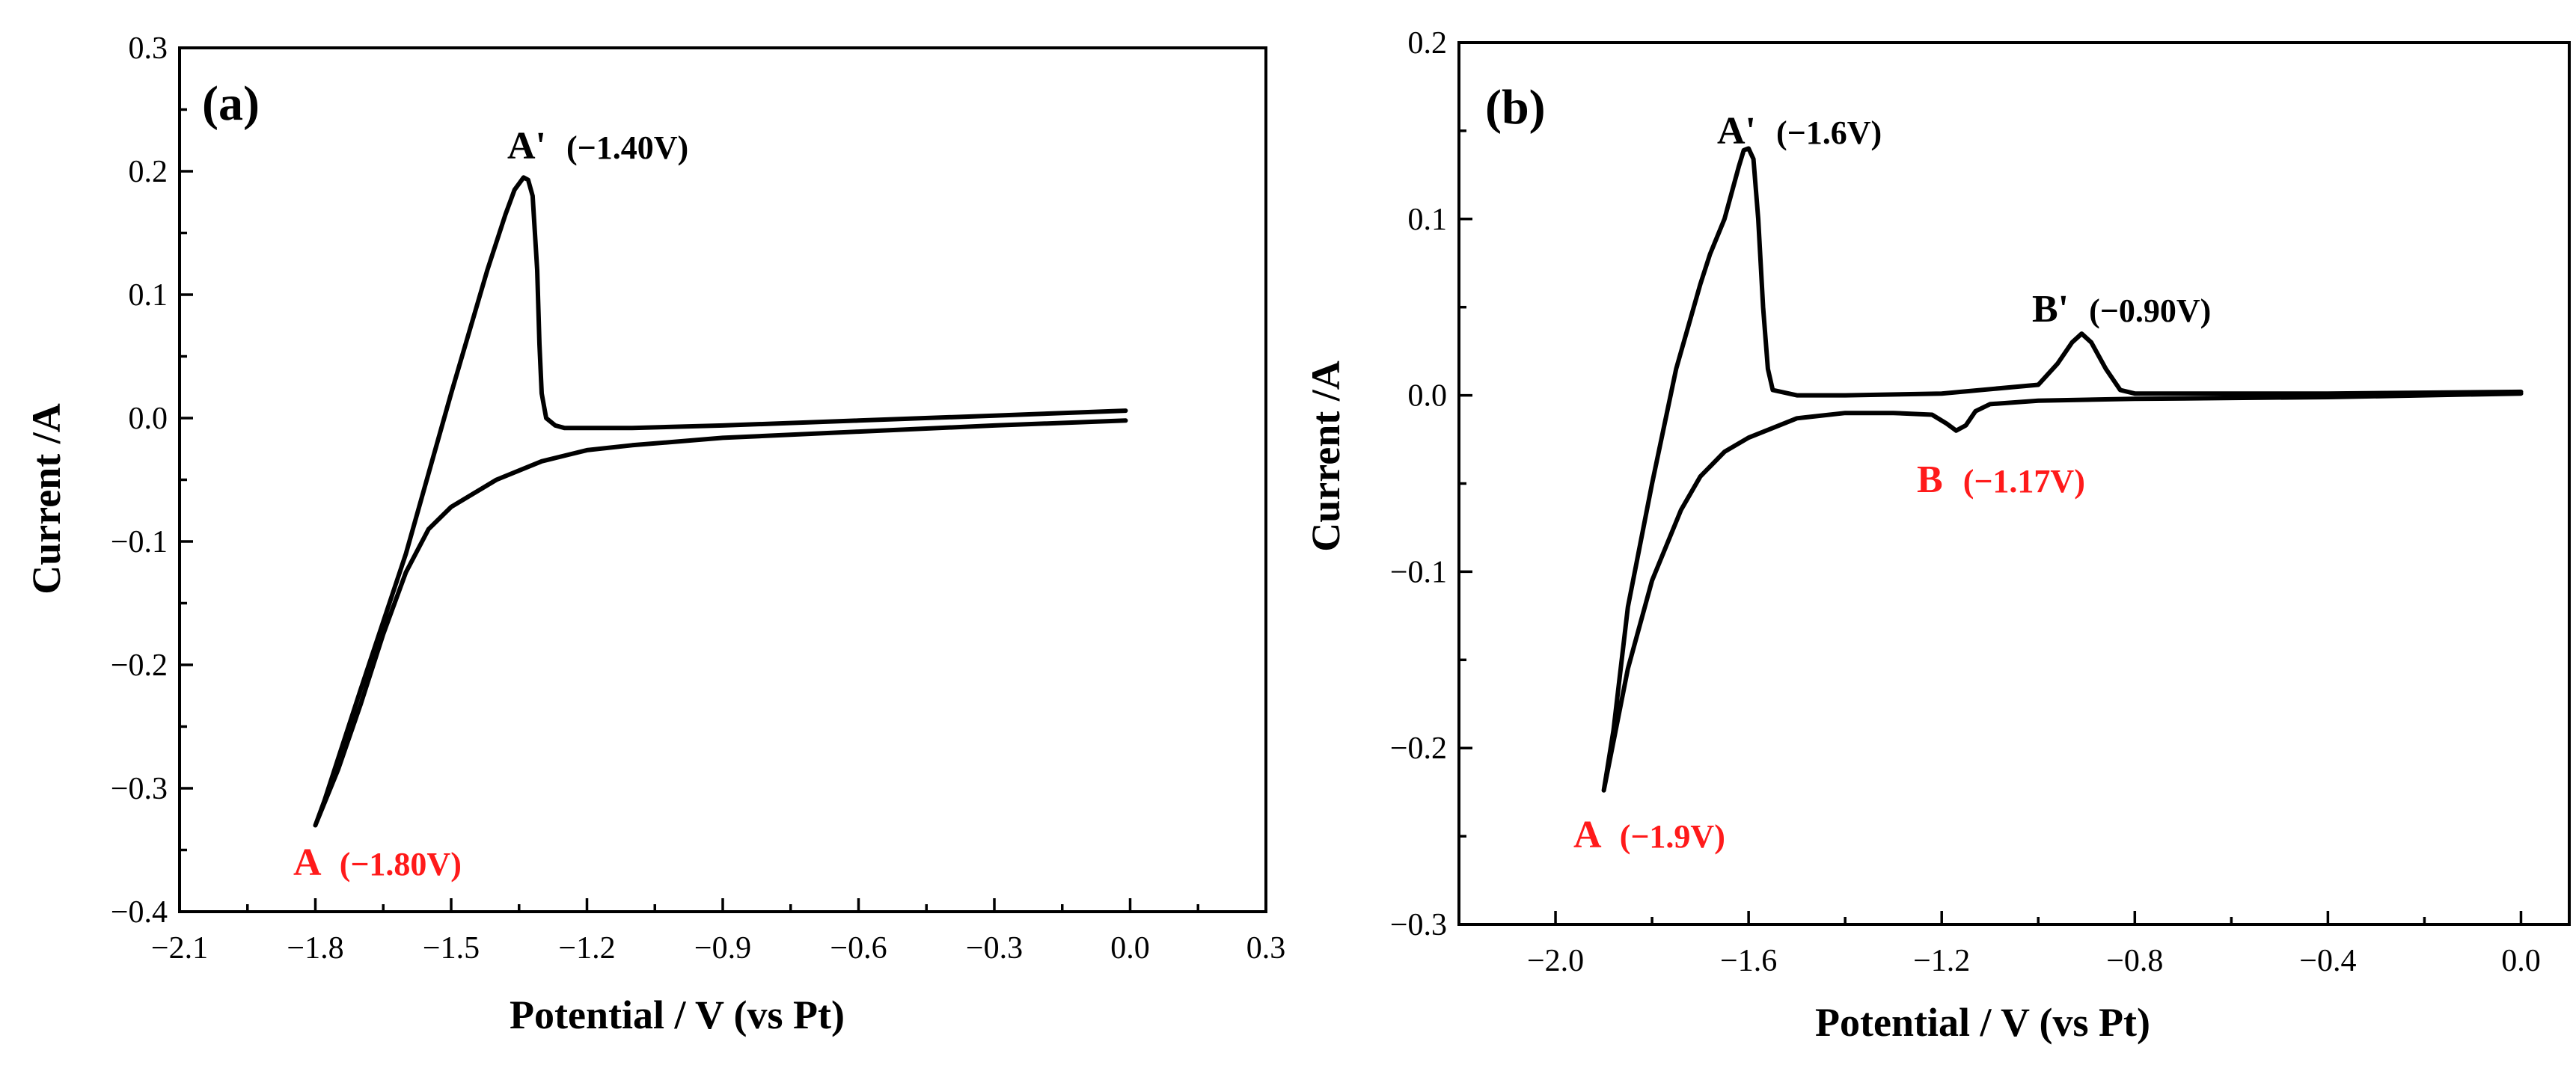 The width and height of the screenshot is (2576, 1065). Describe the element at coordinates (148, 49) in the screenshot. I see `panel-a-y-tick-label: 0.3` at that location.